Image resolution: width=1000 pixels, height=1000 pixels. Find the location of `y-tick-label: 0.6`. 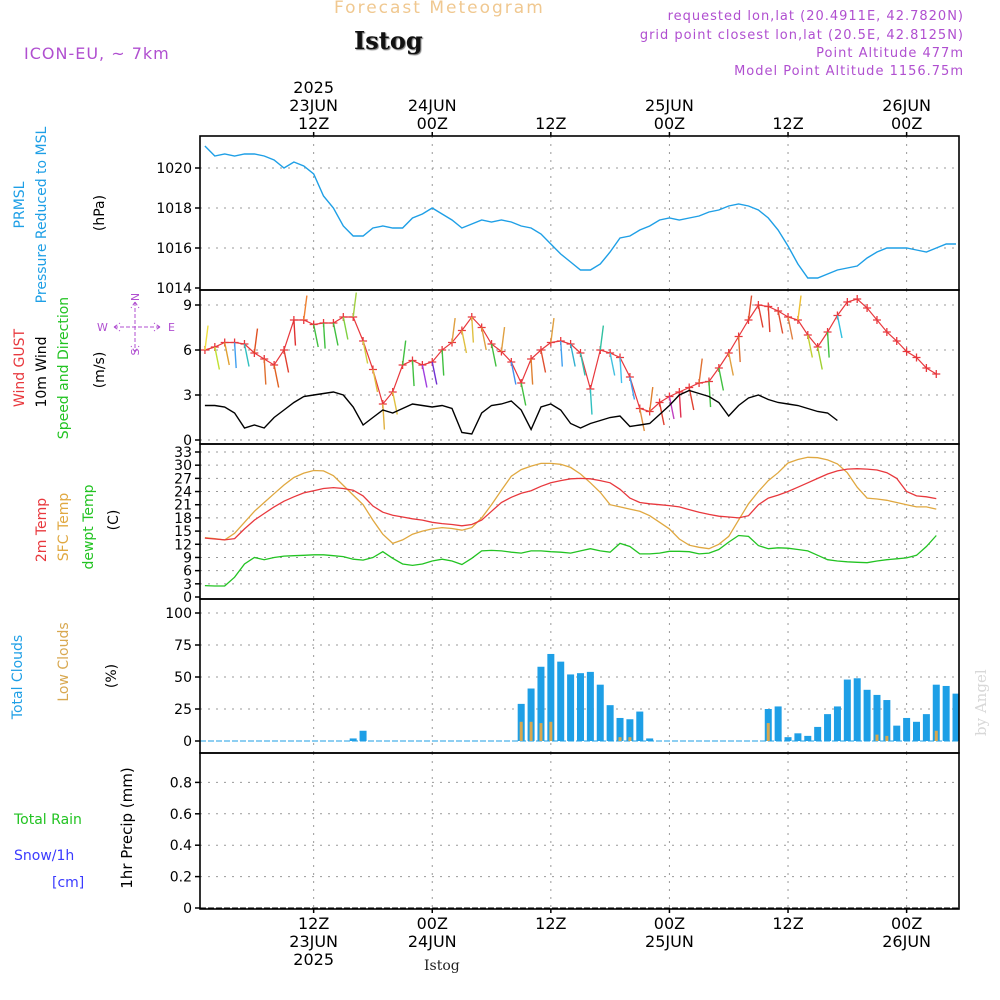

y-tick-label: 0.6 is located at coordinates (181, 815).